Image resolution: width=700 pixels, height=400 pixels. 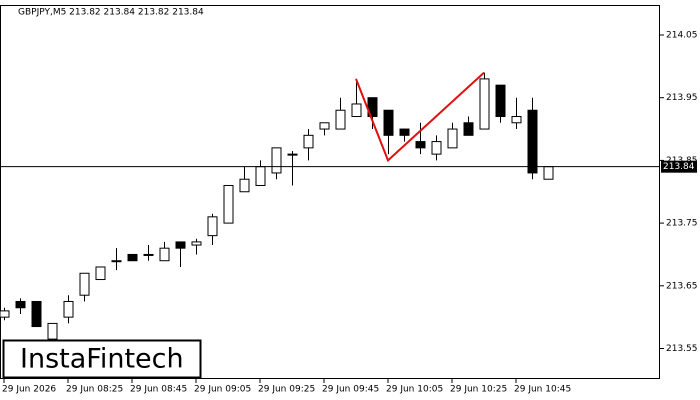 What do you see at coordinates (286, 390) in the screenshot?
I see `x-tick-label: 29 Jun 09:25` at bounding box center [286, 390].